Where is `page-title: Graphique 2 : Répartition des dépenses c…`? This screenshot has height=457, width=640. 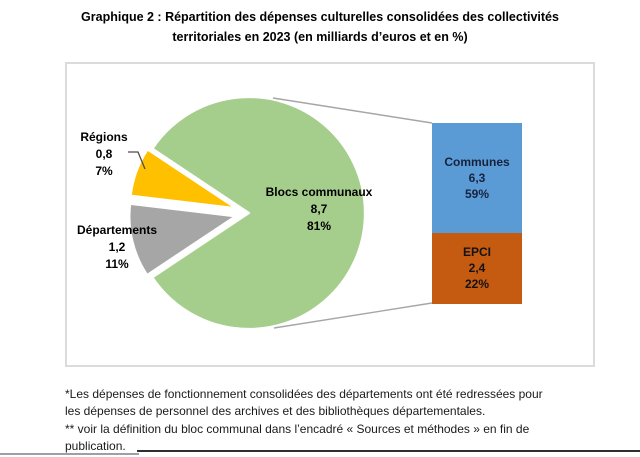 page-title: Graphique 2 : Répartition des dépenses c… is located at coordinates (320, 27).